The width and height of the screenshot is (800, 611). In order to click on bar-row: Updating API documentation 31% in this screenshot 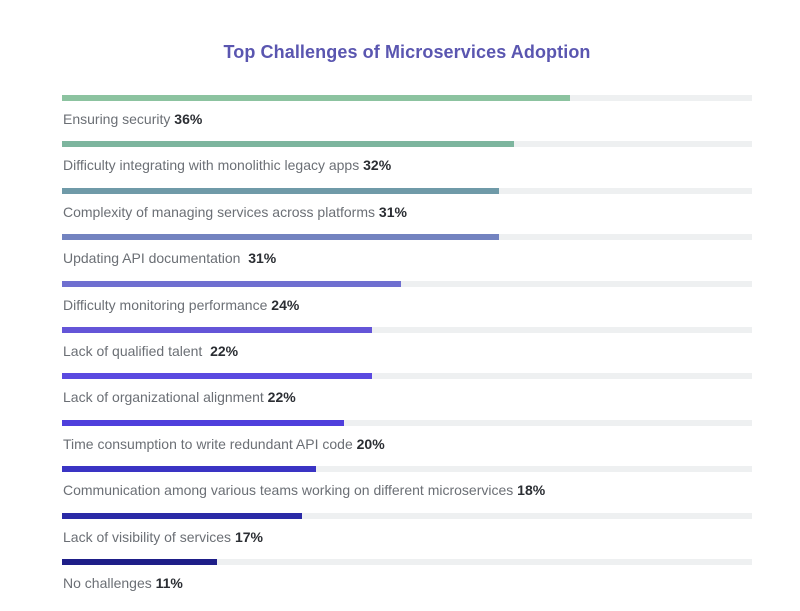, I will do `click(407, 257)`.